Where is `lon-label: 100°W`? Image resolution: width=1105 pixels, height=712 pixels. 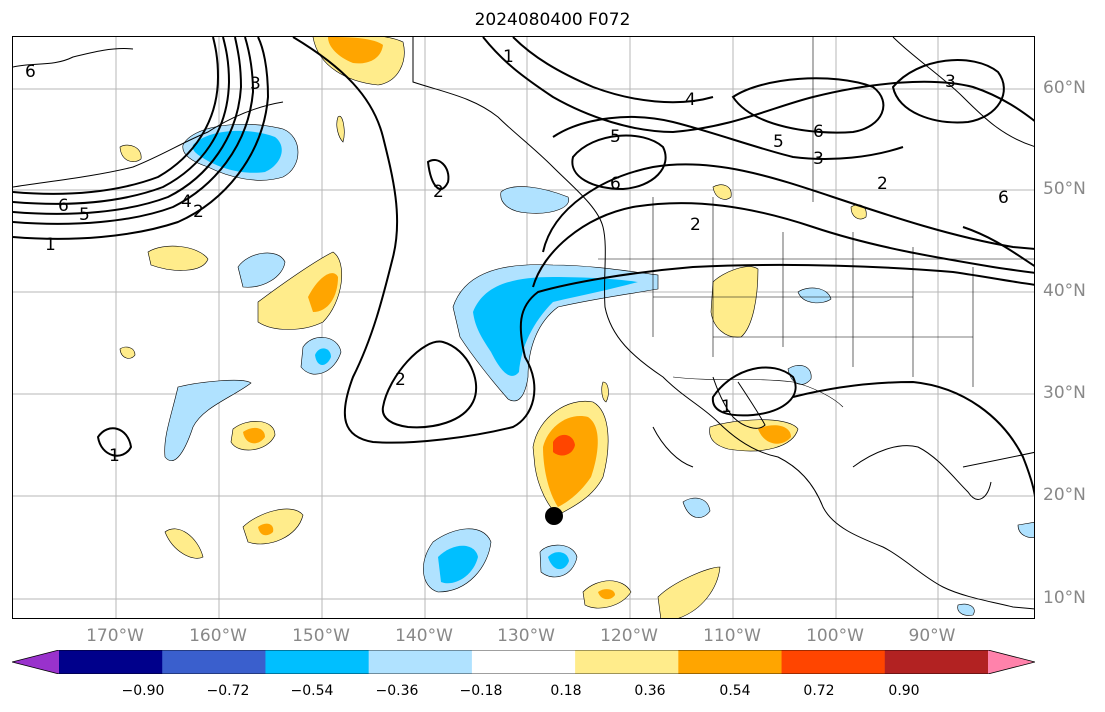
lon-label: 100°W is located at coordinates (835, 636).